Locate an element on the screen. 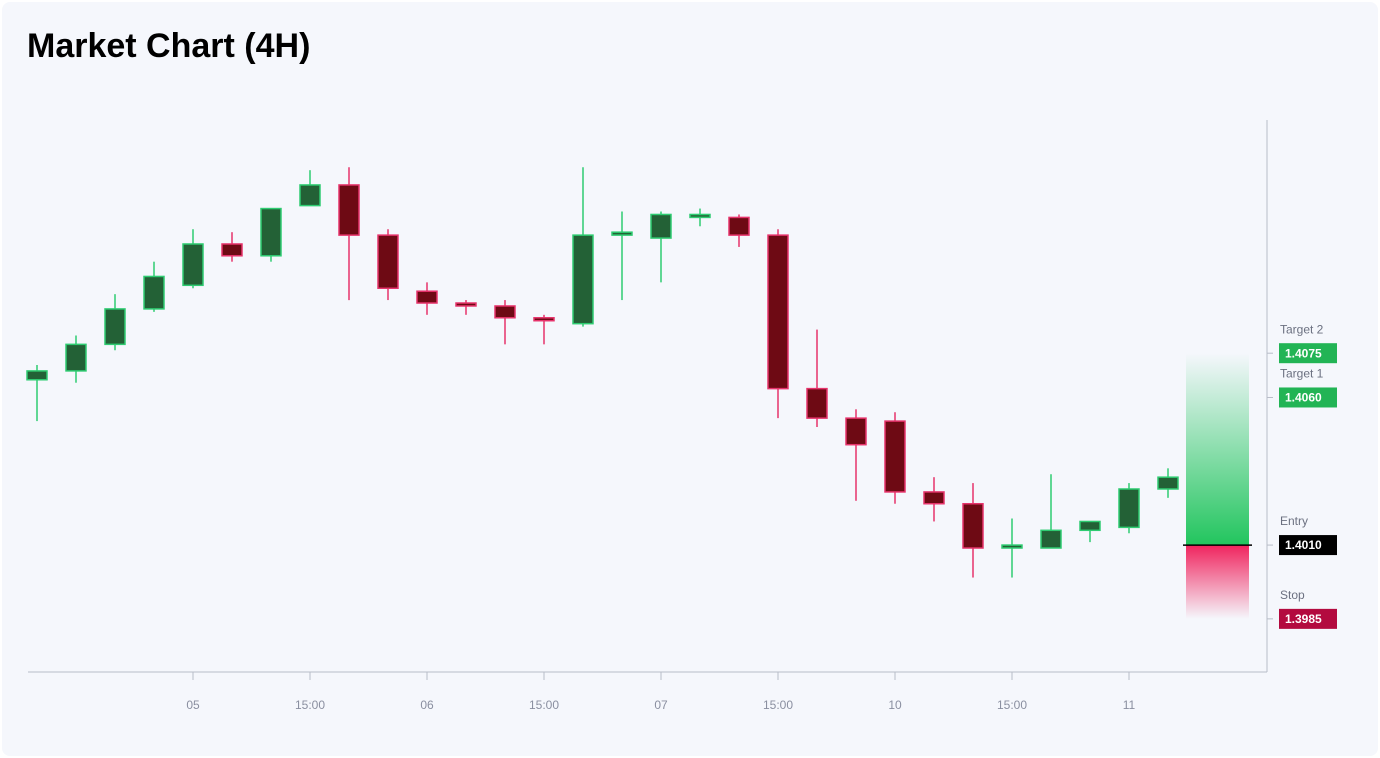 This screenshot has height=758, width=1380. level-name: Entry is located at coordinates (1294, 521).